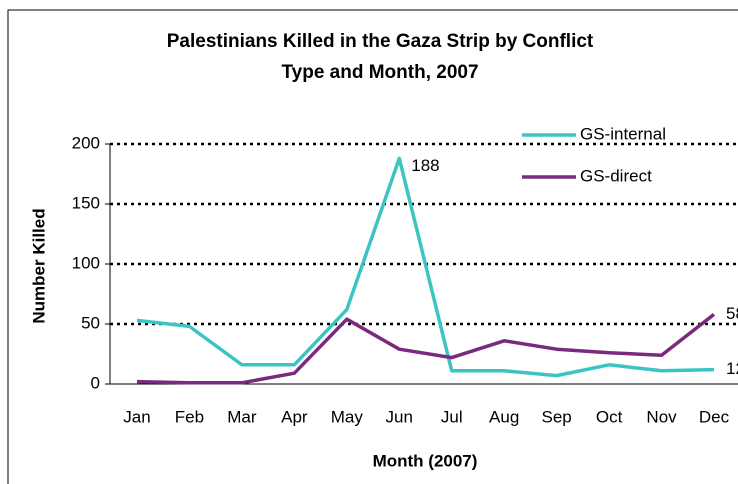  I want to click on series-line, so click(426, 349).